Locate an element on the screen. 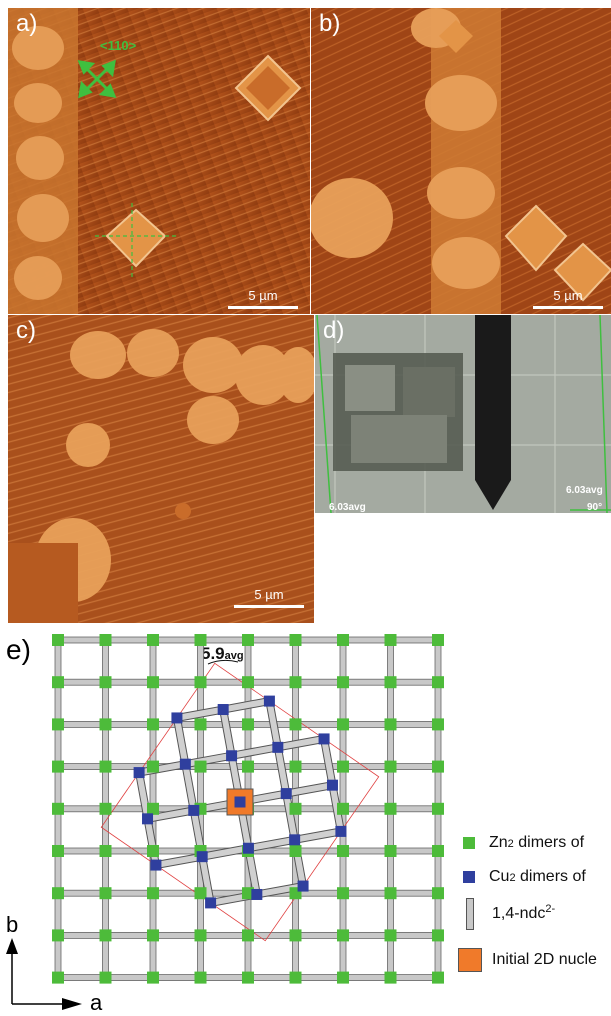 This screenshot has height=1016, width=611. angle-label-corner: 90° is located at coordinates (595, 507).